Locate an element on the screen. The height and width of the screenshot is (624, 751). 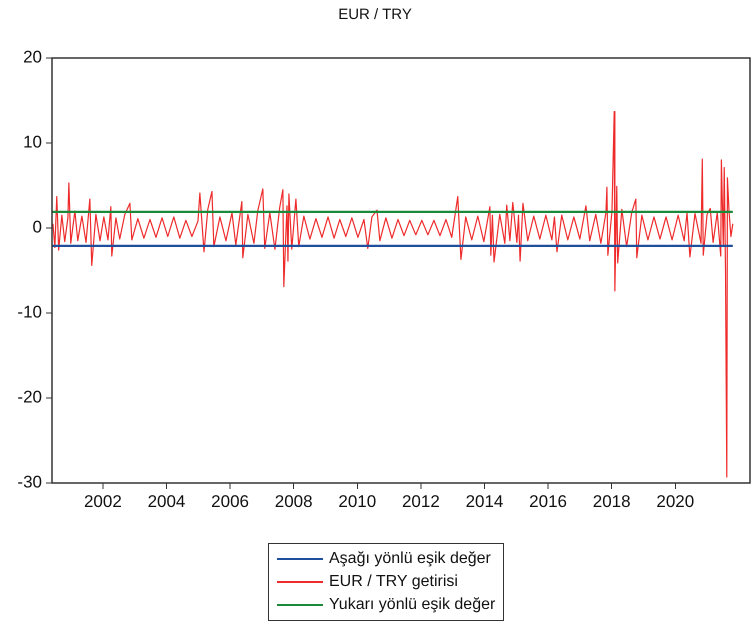
x-tick-label: 2012 is located at coordinates (421, 501).